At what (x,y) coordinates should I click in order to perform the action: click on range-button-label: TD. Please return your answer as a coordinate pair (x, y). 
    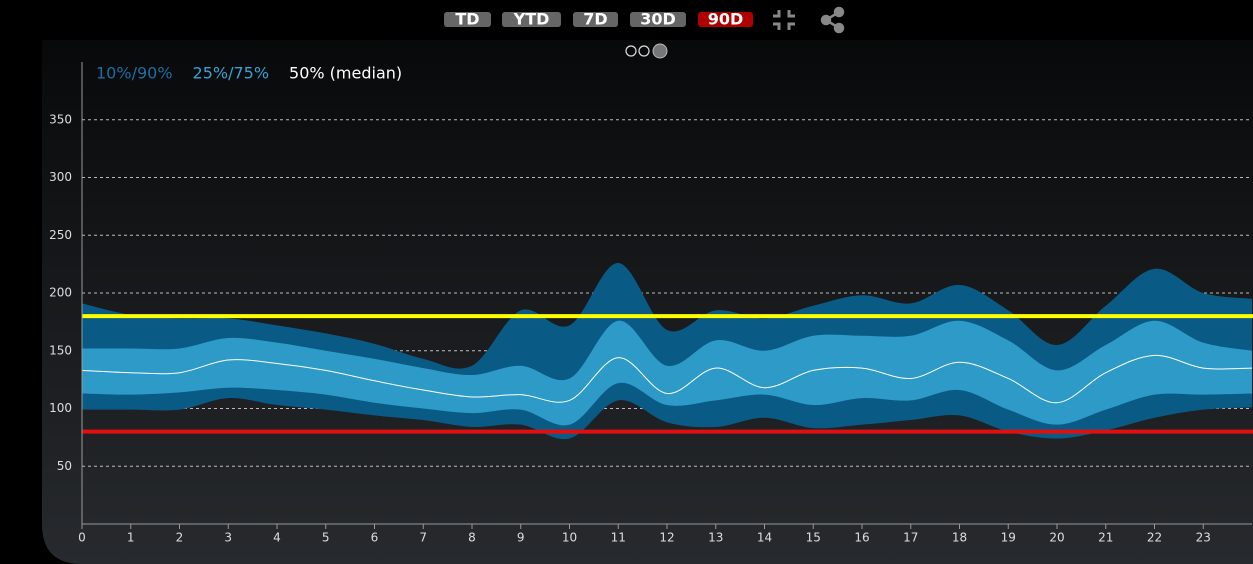
    Looking at the image, I should click on (467, 19).